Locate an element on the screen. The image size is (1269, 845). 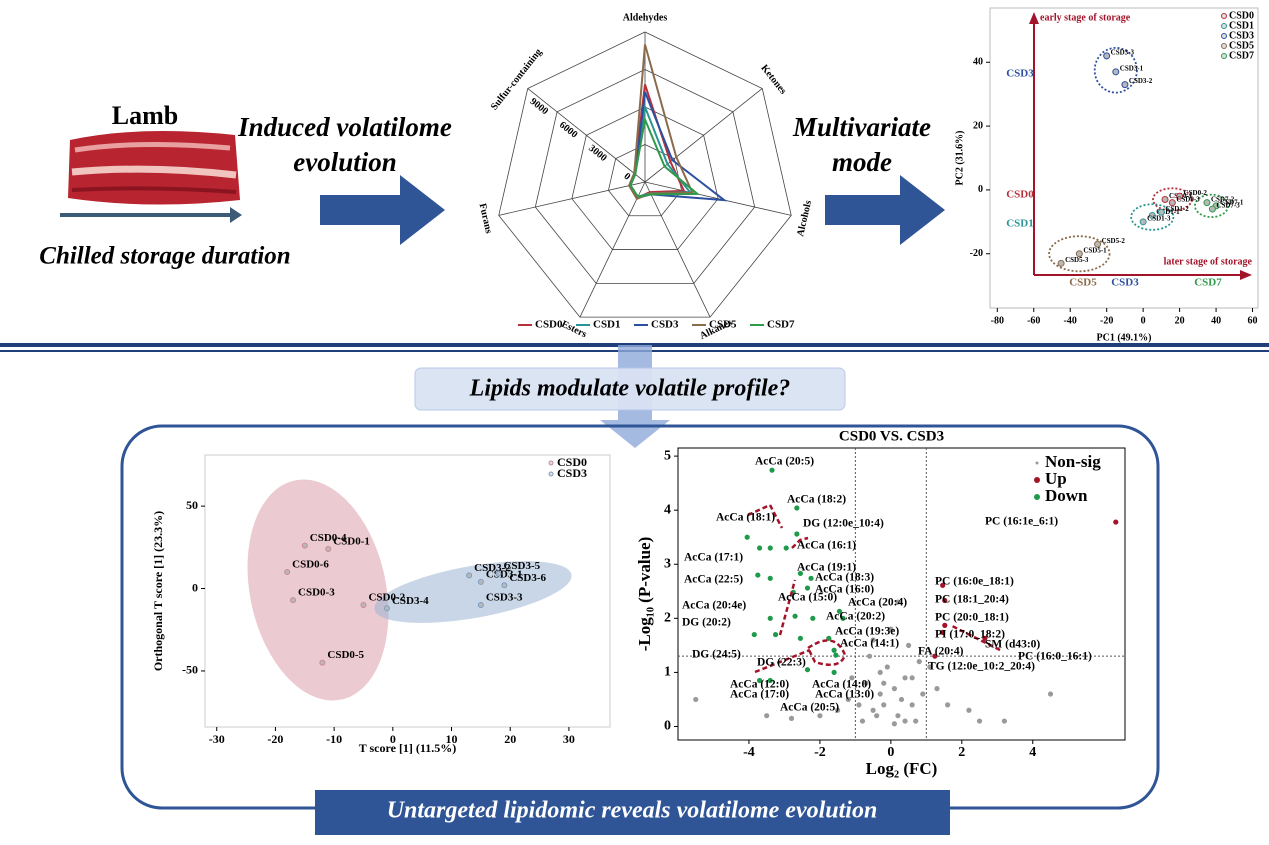
conclusion-box is located at coordinates (632, 812).